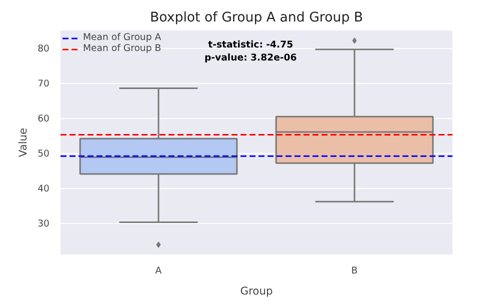 The image size is (500, 300). Describe the element at coordinates (44, 154) in the screenshot. I see `y-tick-label: 50` at that location.